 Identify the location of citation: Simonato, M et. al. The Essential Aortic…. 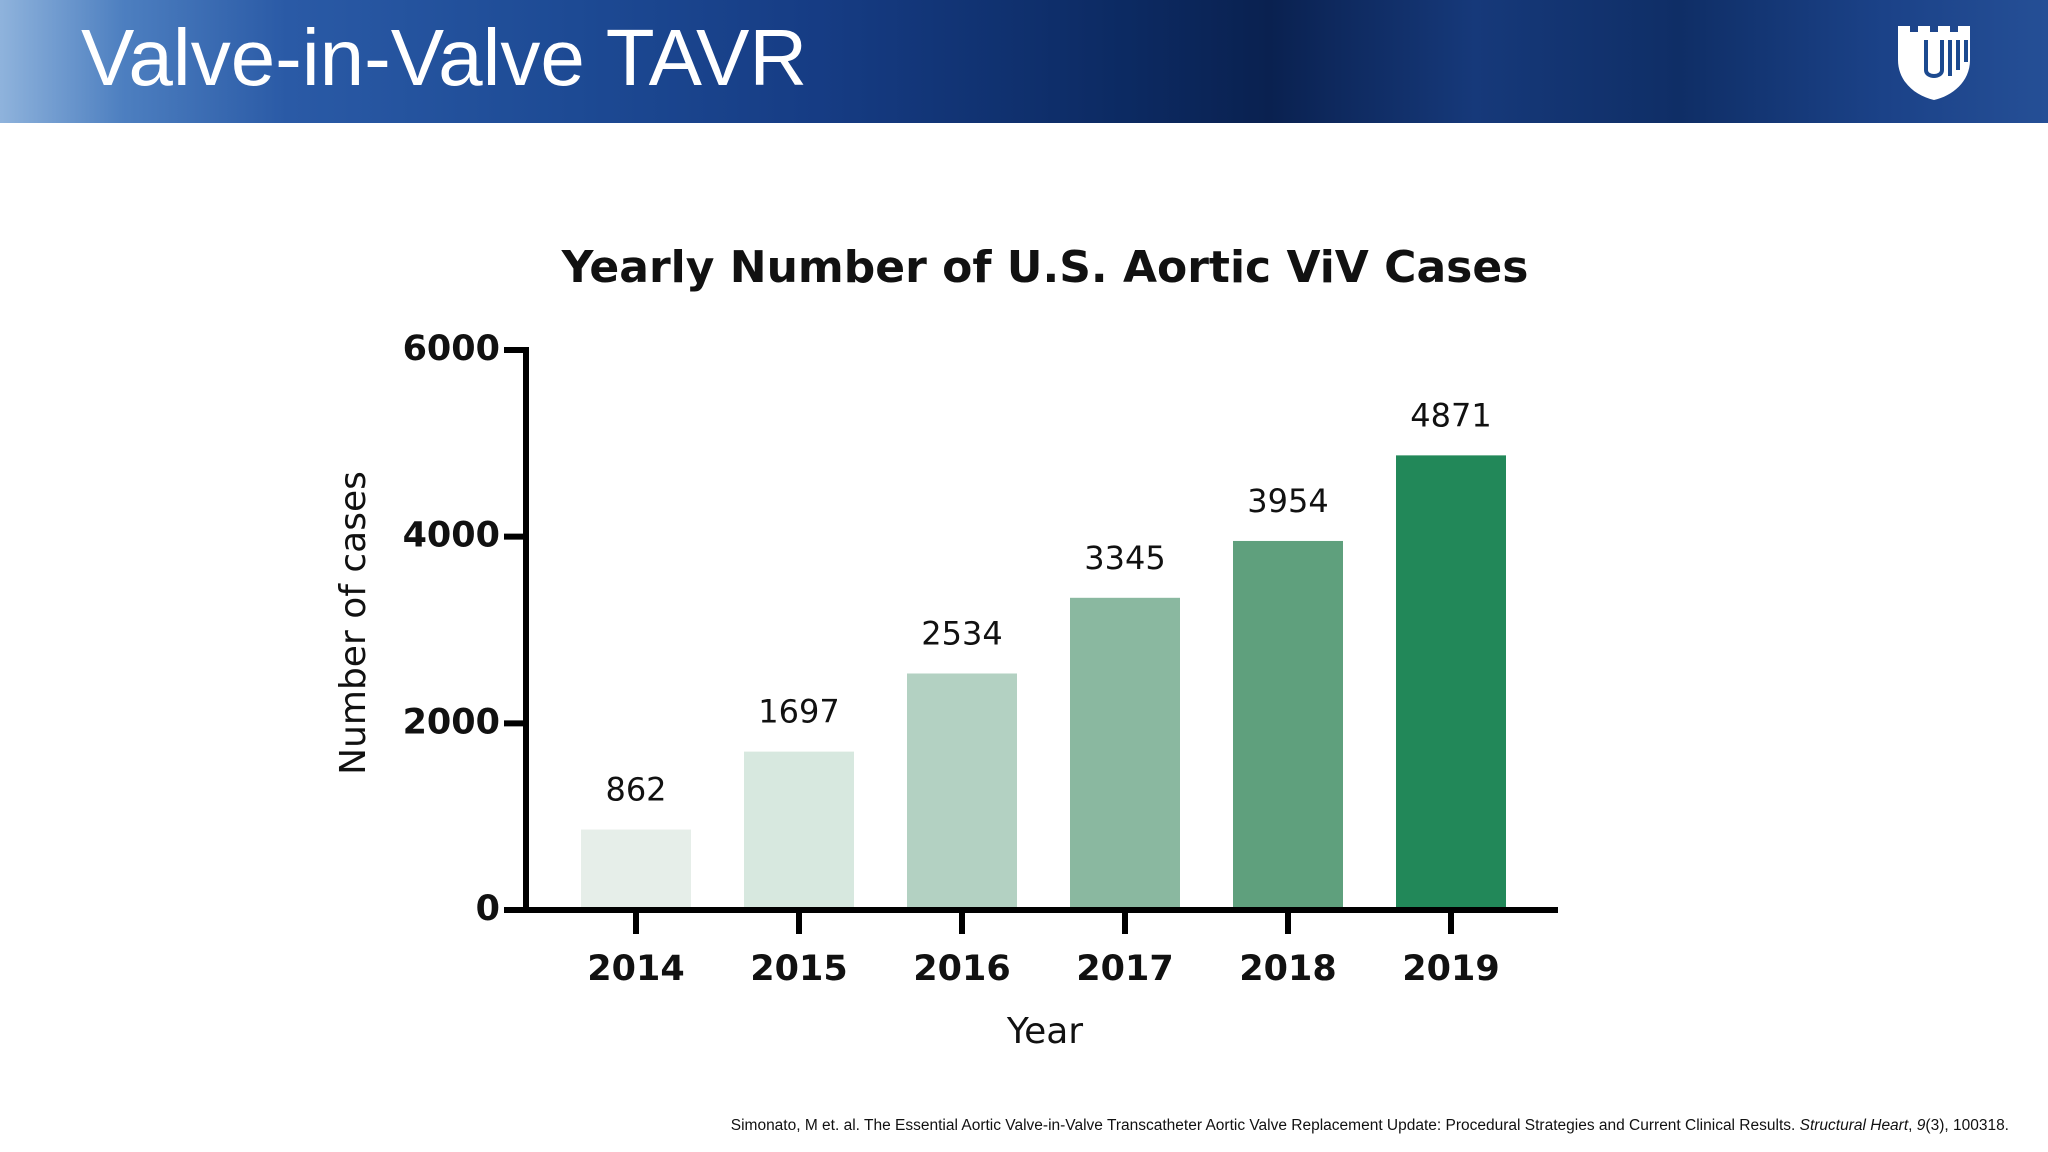
(1370, 1126).